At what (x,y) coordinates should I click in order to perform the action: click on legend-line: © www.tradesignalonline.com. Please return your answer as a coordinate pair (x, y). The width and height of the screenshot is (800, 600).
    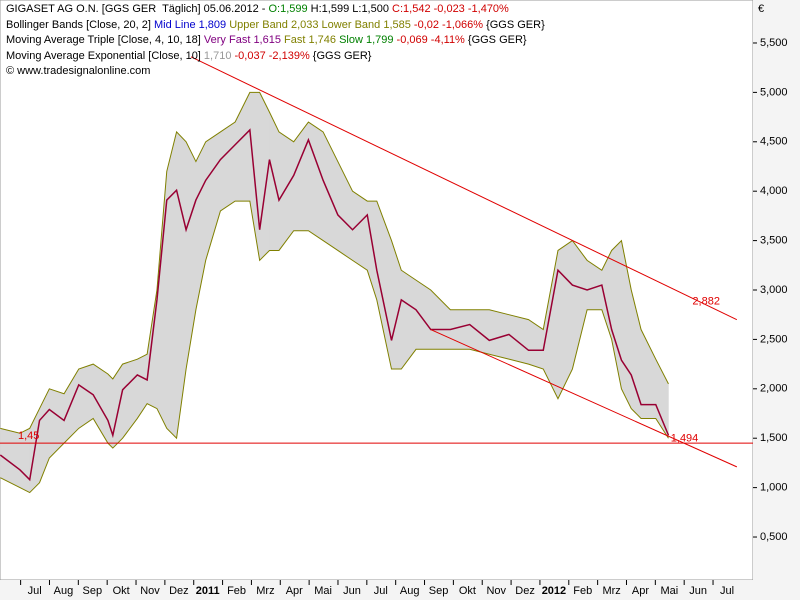
    Looking at the image, I should click on (275, 72).